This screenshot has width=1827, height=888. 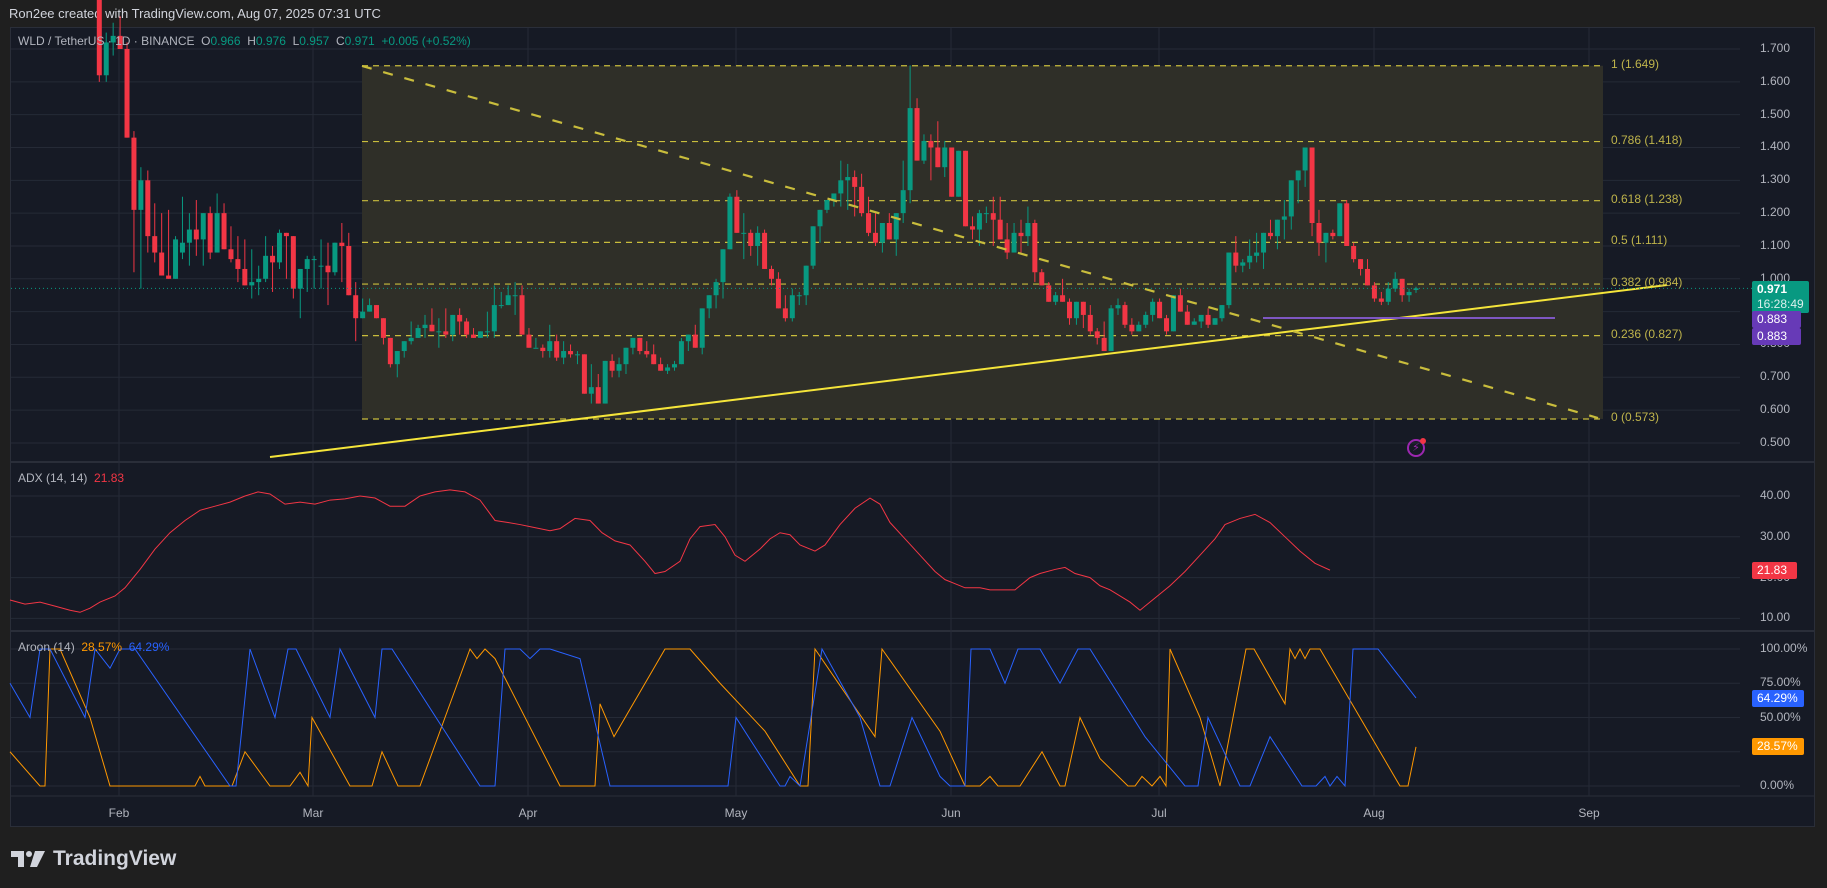 What do you see at coordinates (1777, 785) in the screenshot?
I see `aroon-tick: 0.00%` at bounding box center [1777, 785].